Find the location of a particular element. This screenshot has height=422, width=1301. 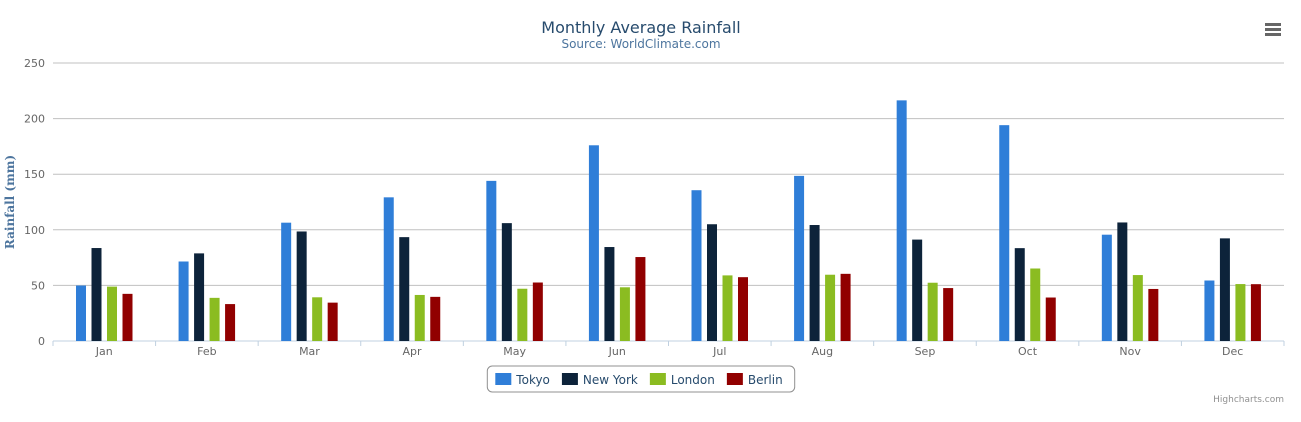

y-tick-label: 0 is located at coordinates (41, 341).